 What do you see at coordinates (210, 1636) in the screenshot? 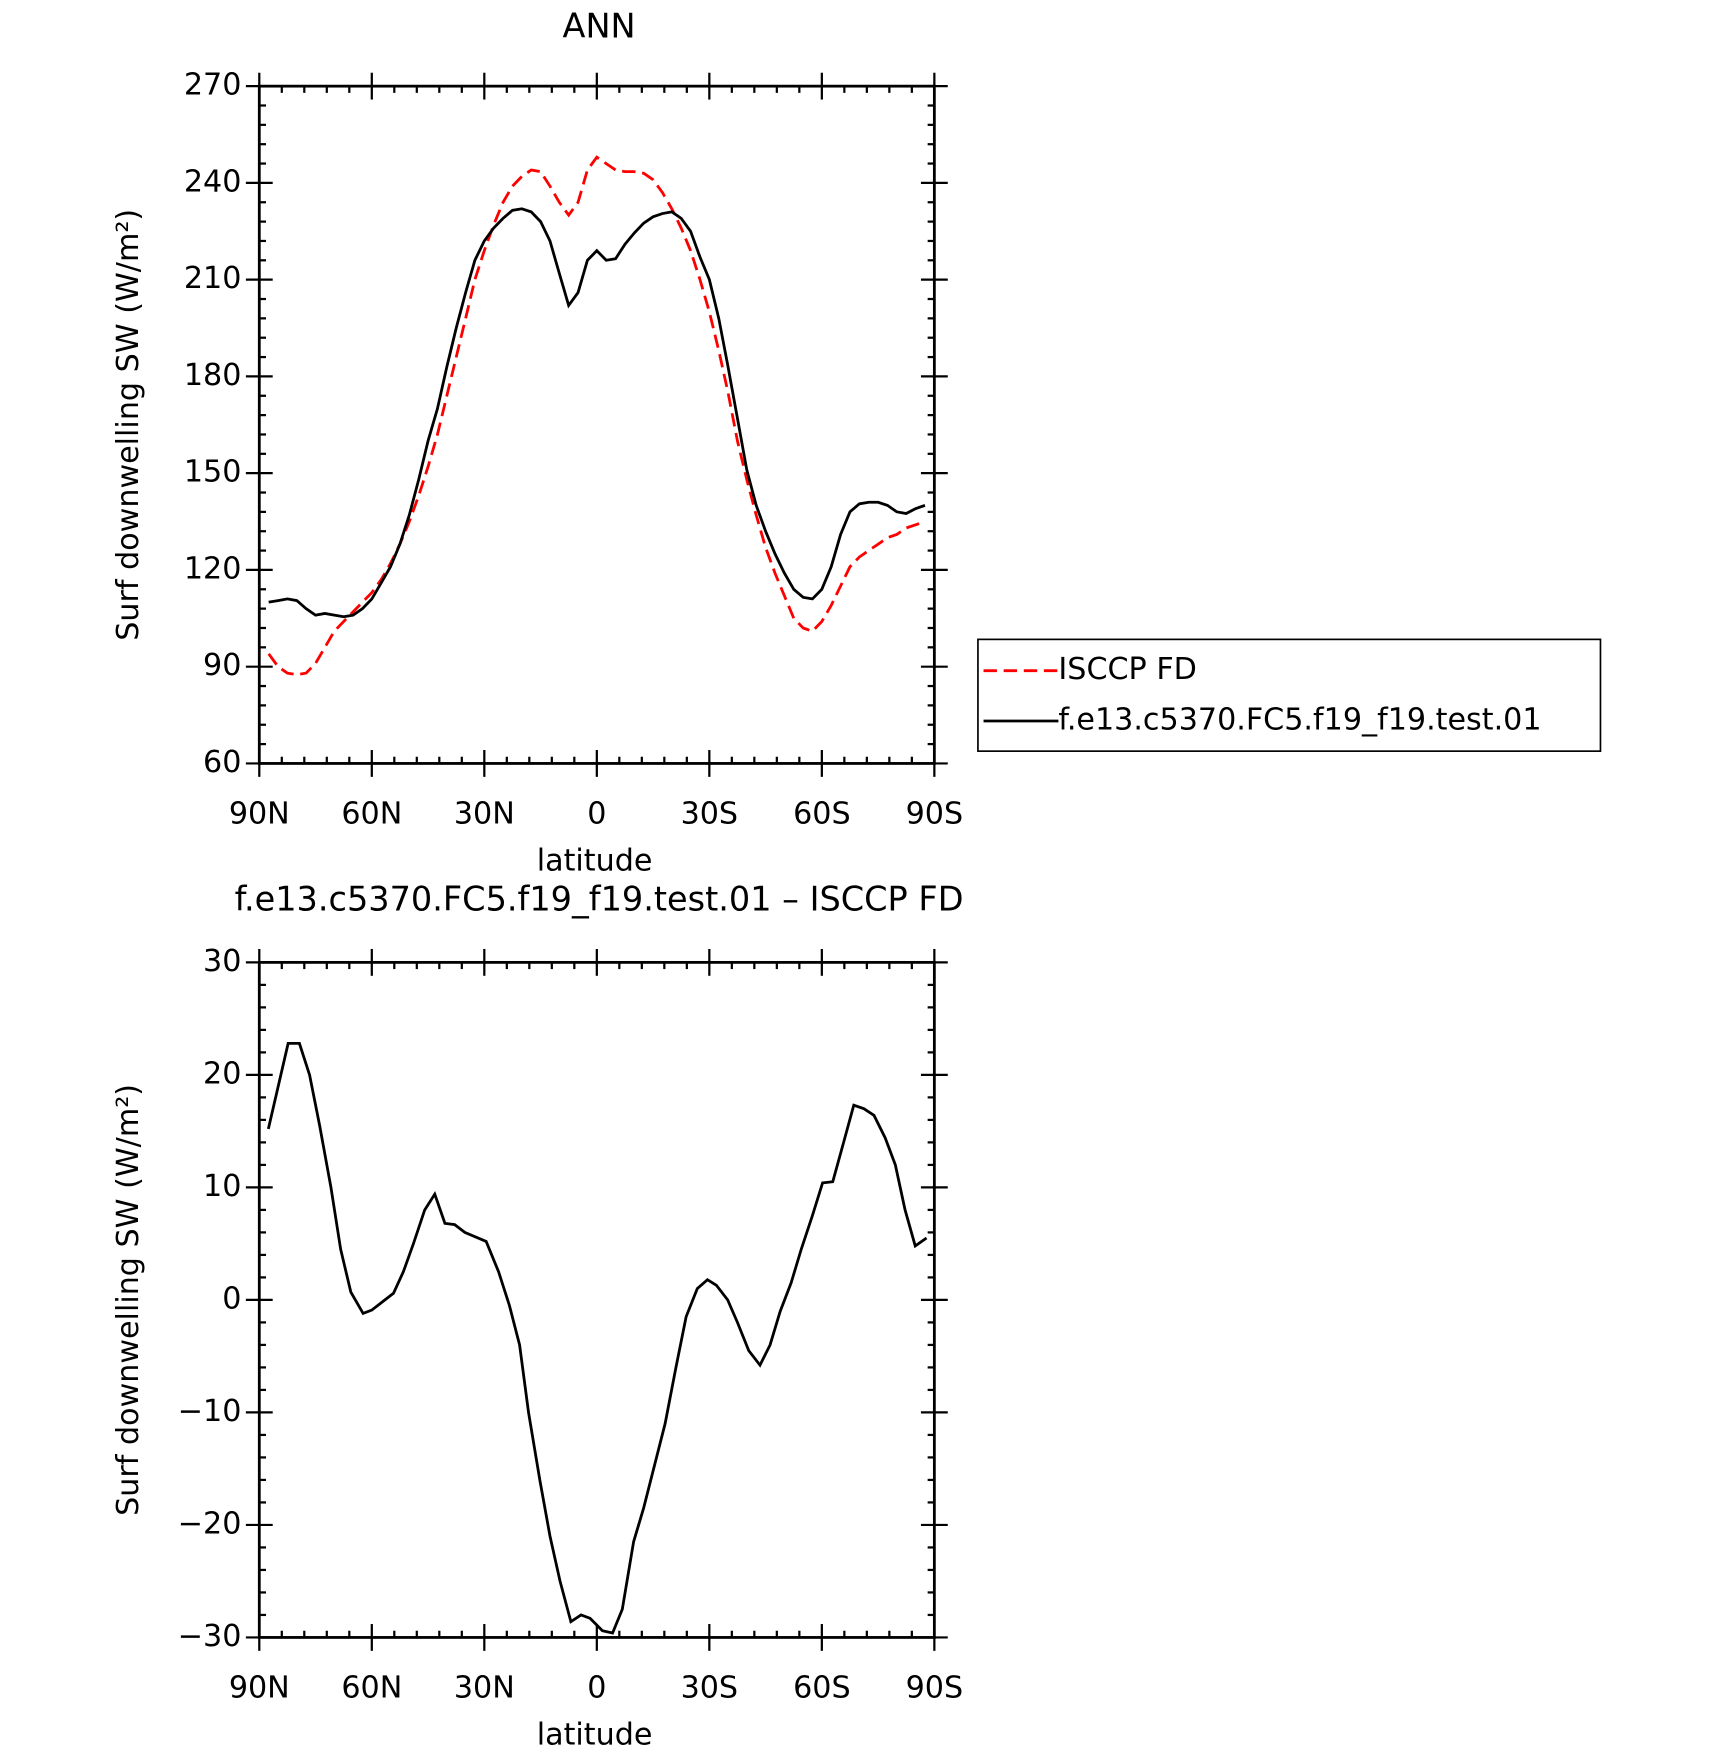
I see `y-tick-label: −30` at bounding box center [210, 1636].